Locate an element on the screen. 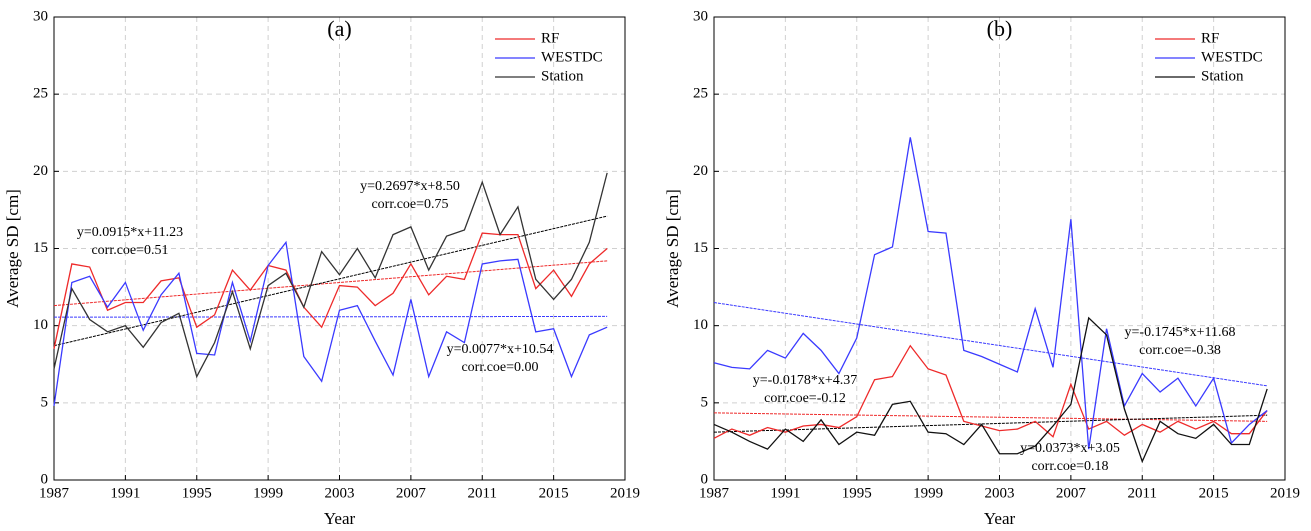 Image resolution: width=1311 pixels, height=531 pixels. annotation: corr.coe=0.00 is located at coordinates (499, 367).